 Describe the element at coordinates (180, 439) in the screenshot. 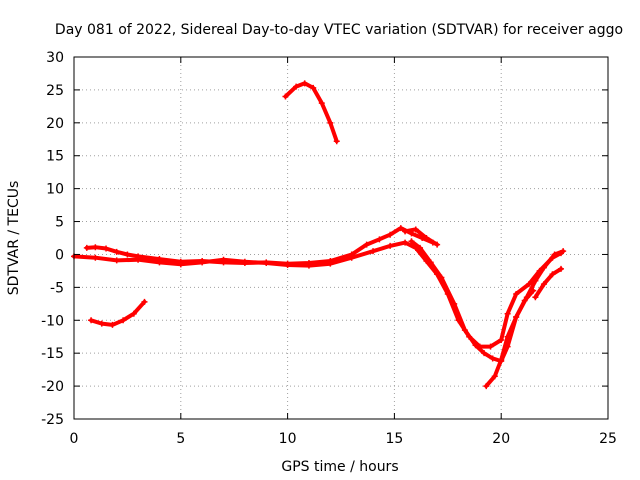

I see `x-tick-label: 5` at that location.